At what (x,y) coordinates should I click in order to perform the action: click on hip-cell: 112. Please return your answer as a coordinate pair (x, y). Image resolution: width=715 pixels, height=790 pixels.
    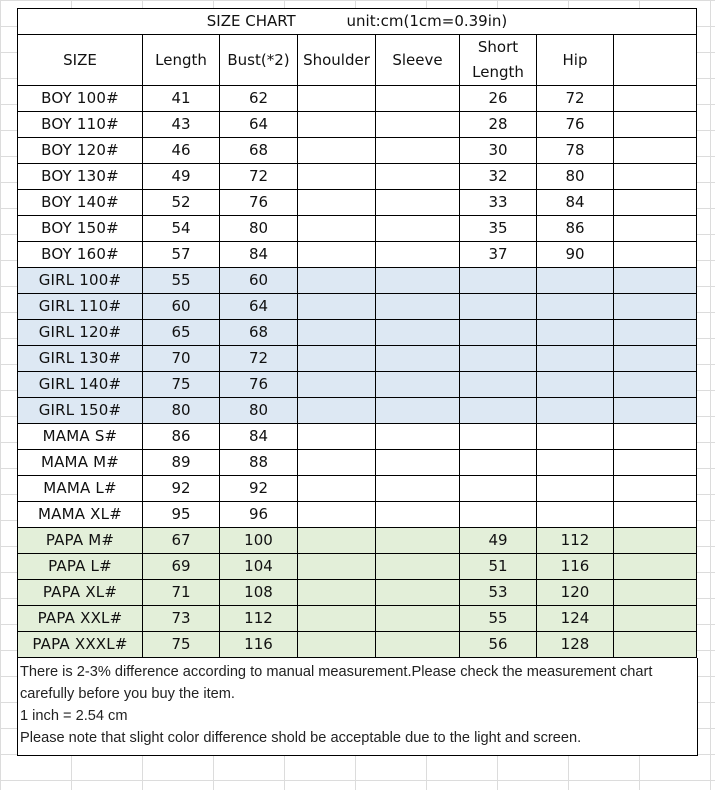
    Looking at the image, I should click on (575, 540).